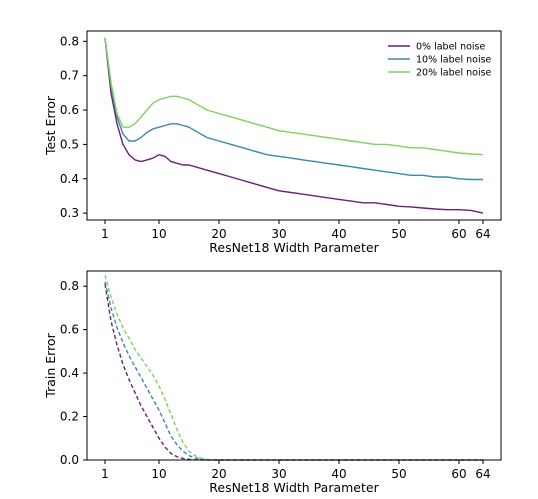  I want to click on y-tick-label: 0.7, so click(69, 76).